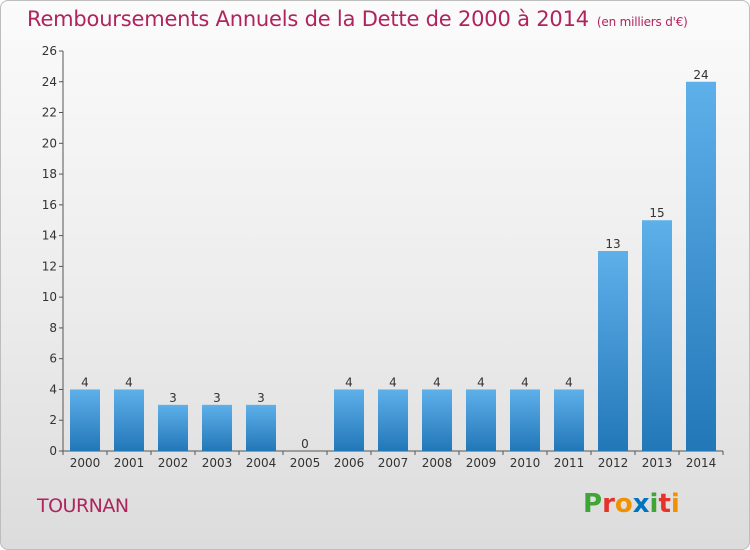 The width and height of the screenshot is (750, 550). What do you see at coordinates (217, 427) in the screenshot?
I see `bar-2003` at bounding box center [217, 427].